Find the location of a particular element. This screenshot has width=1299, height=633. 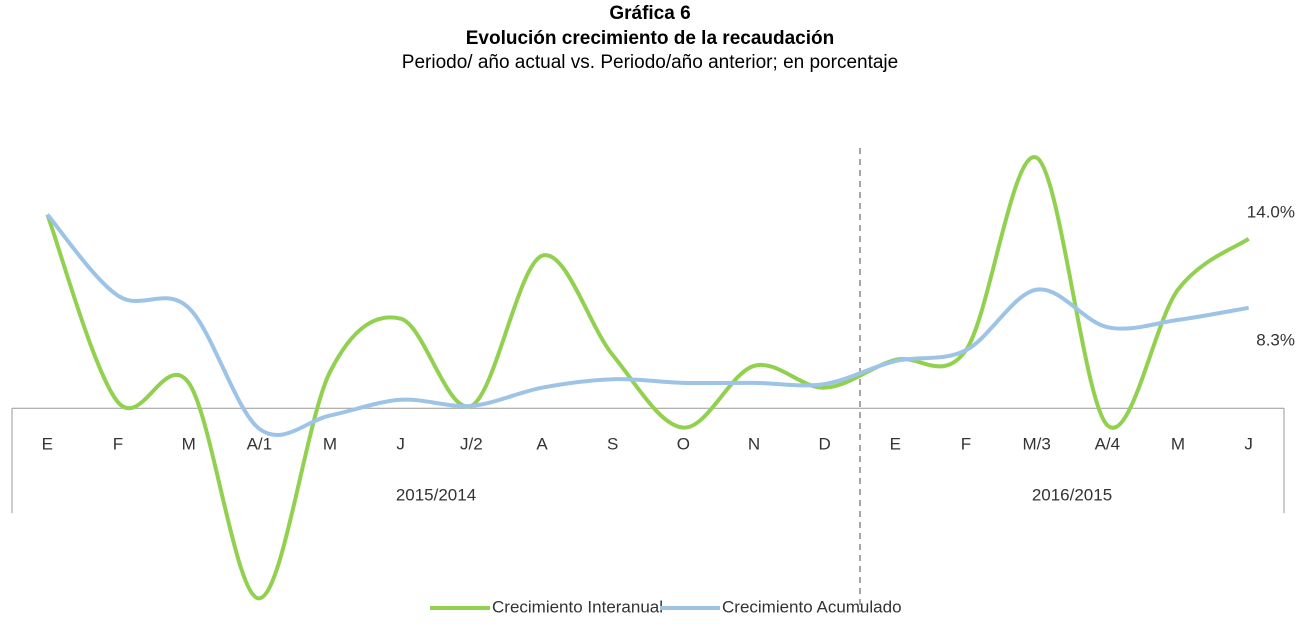

data-label: 8.3% is located at coordinates (1275, 339).